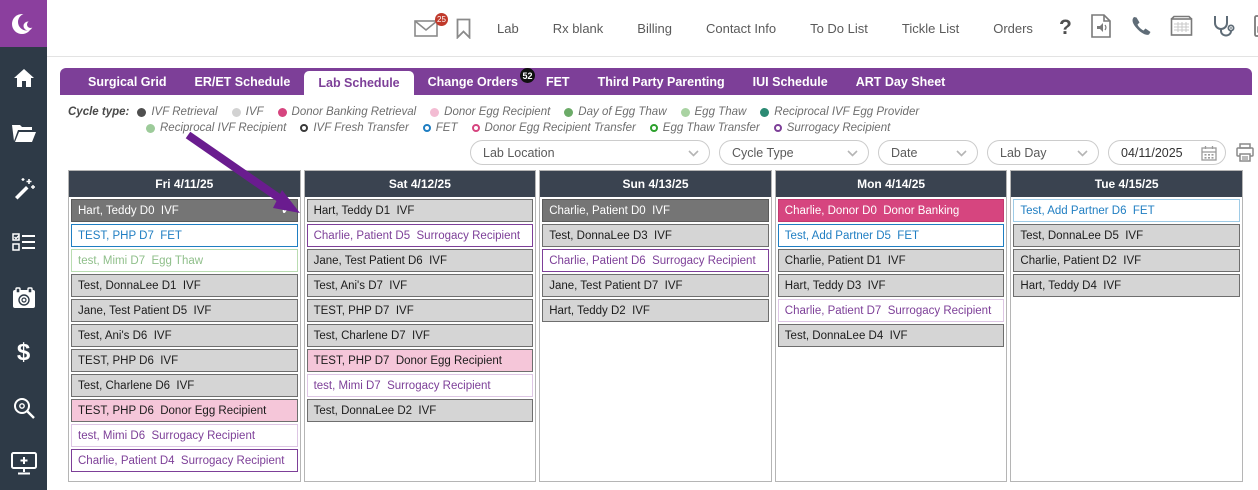 The width and height of the screenshot is (1258, 490). I want to click on schedule-cell-charlie-patient-d1: Charlie, Patient D1 IVF, so click(891, 260).